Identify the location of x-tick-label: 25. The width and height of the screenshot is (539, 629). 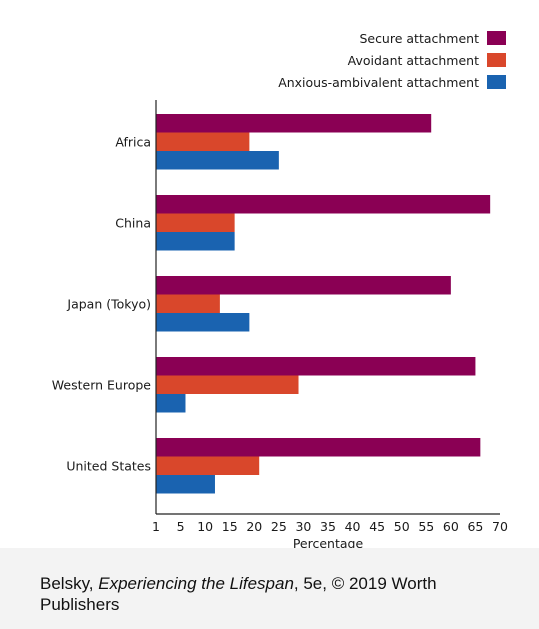
(279, 526).